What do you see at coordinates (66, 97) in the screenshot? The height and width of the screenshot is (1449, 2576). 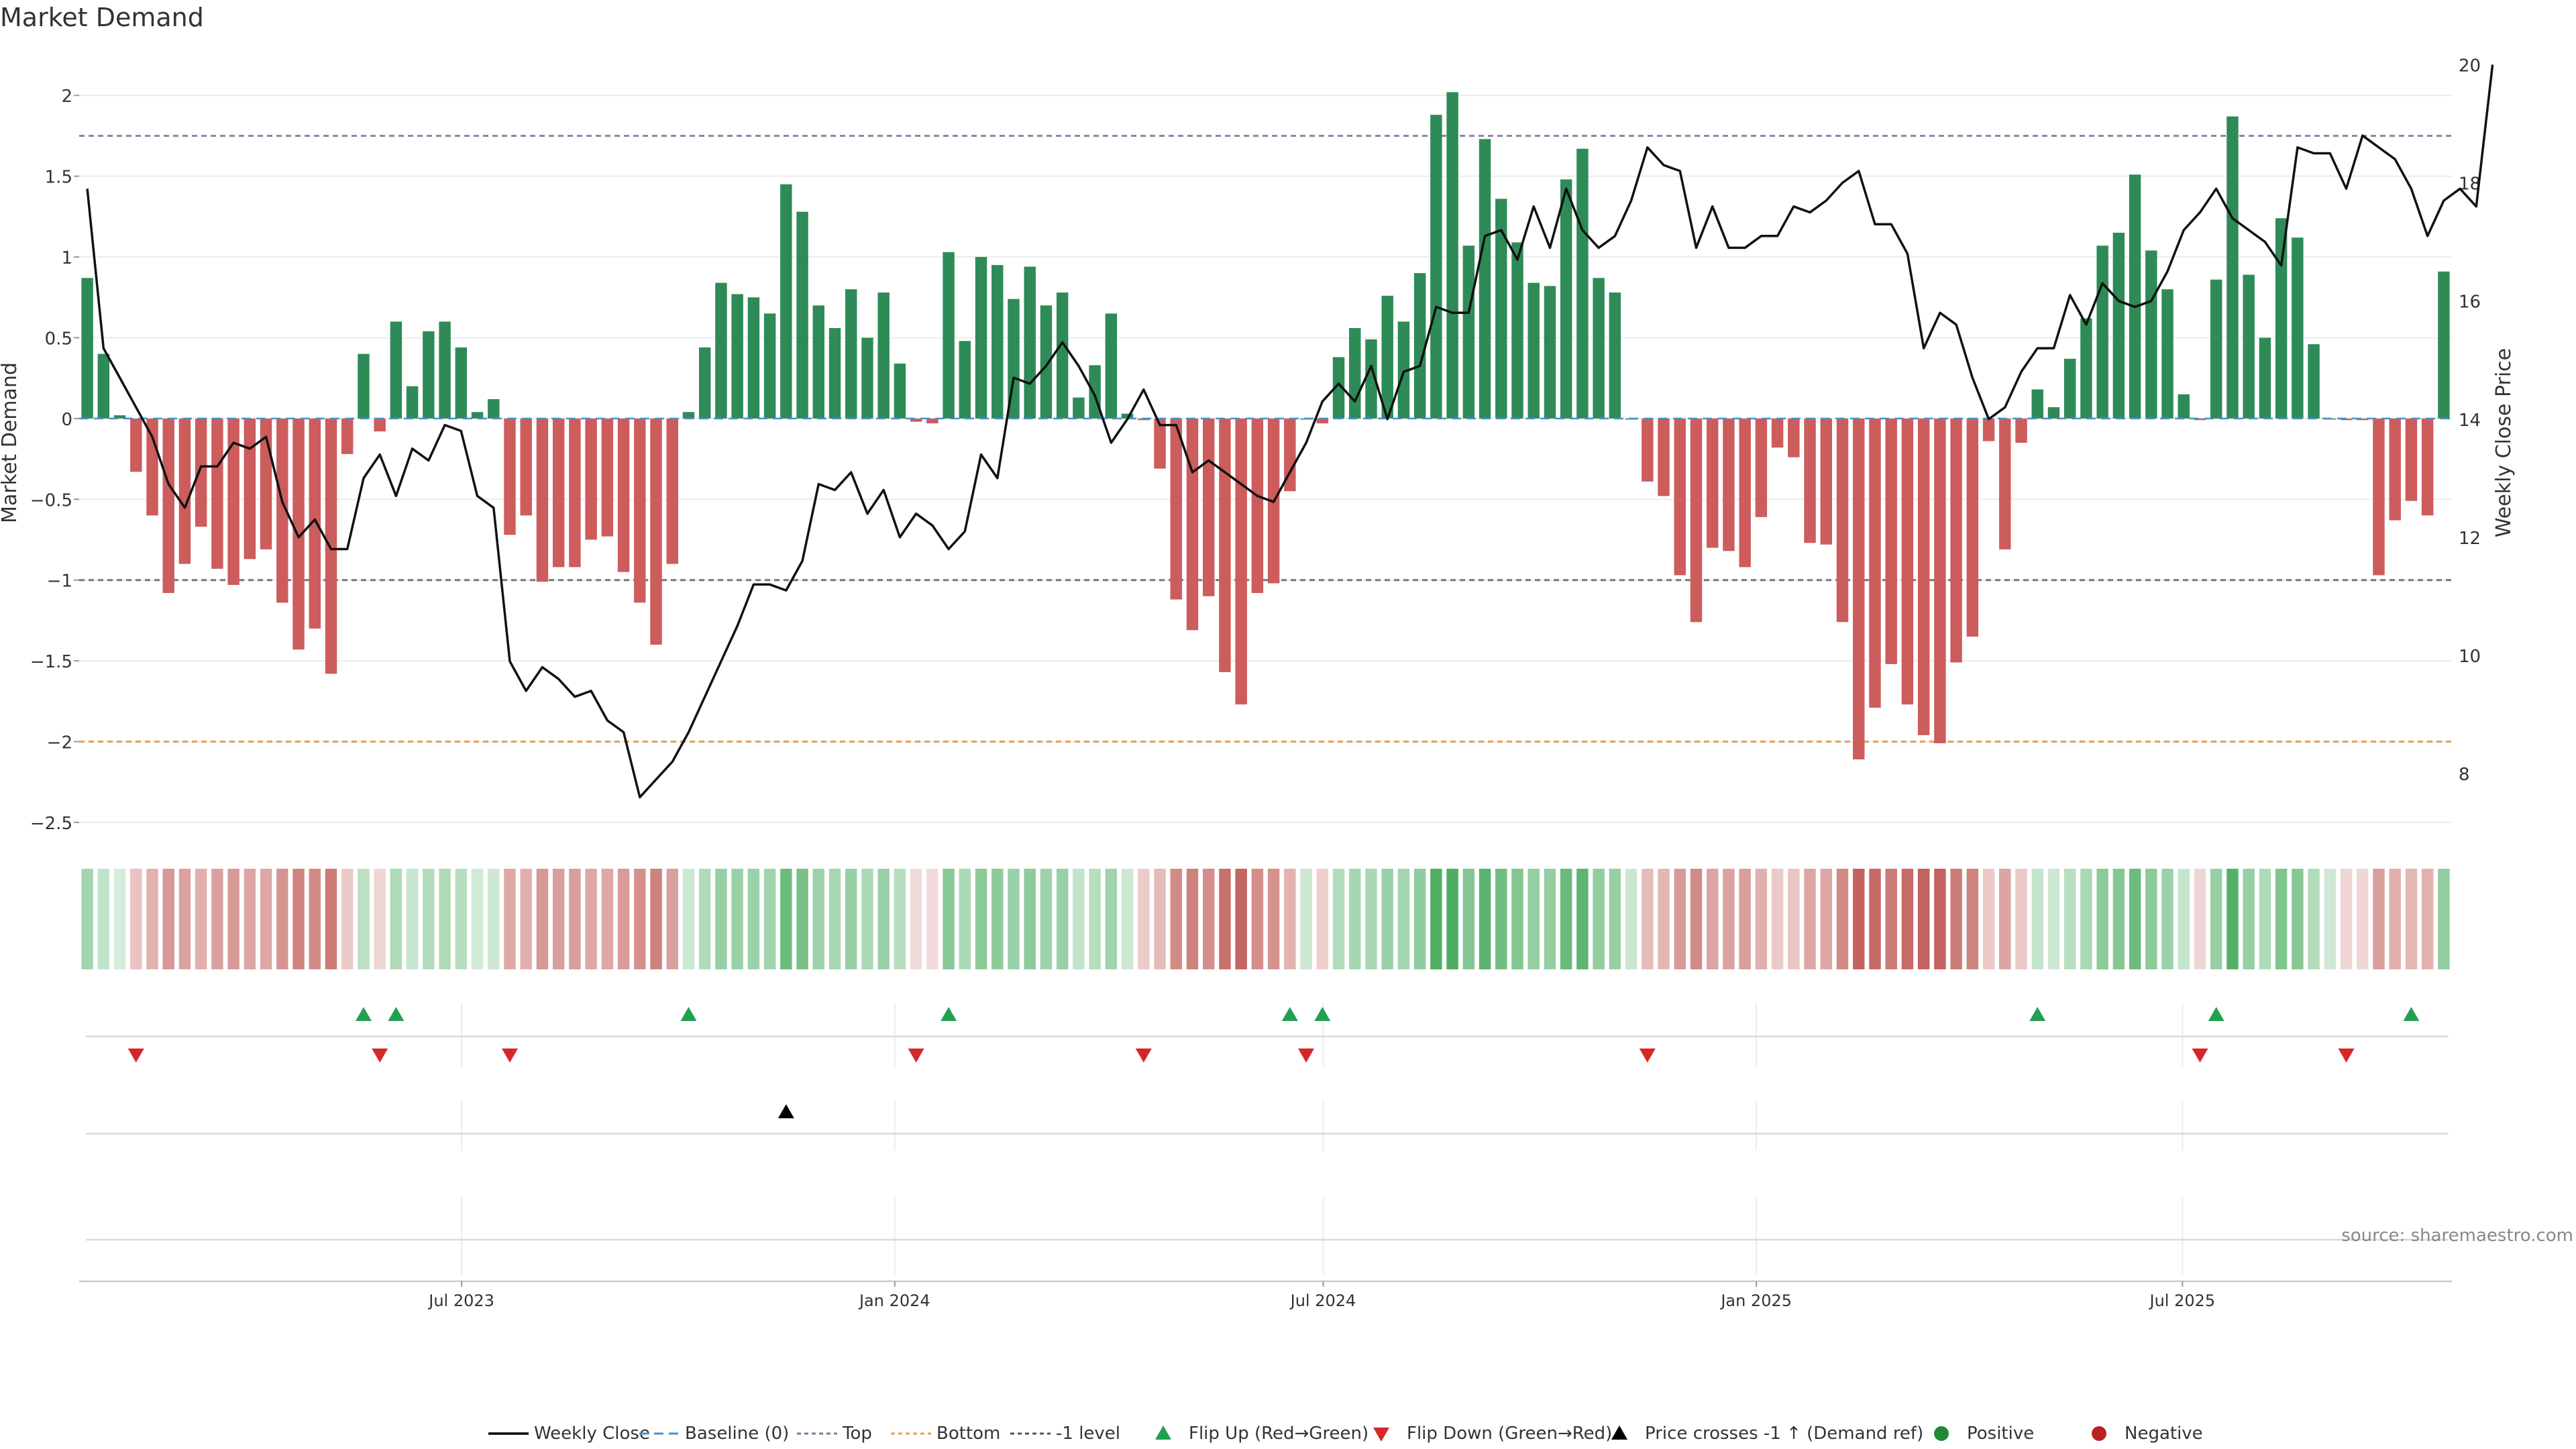 I see `y-tick-label-left: 2` at bounding box center [66, 97].